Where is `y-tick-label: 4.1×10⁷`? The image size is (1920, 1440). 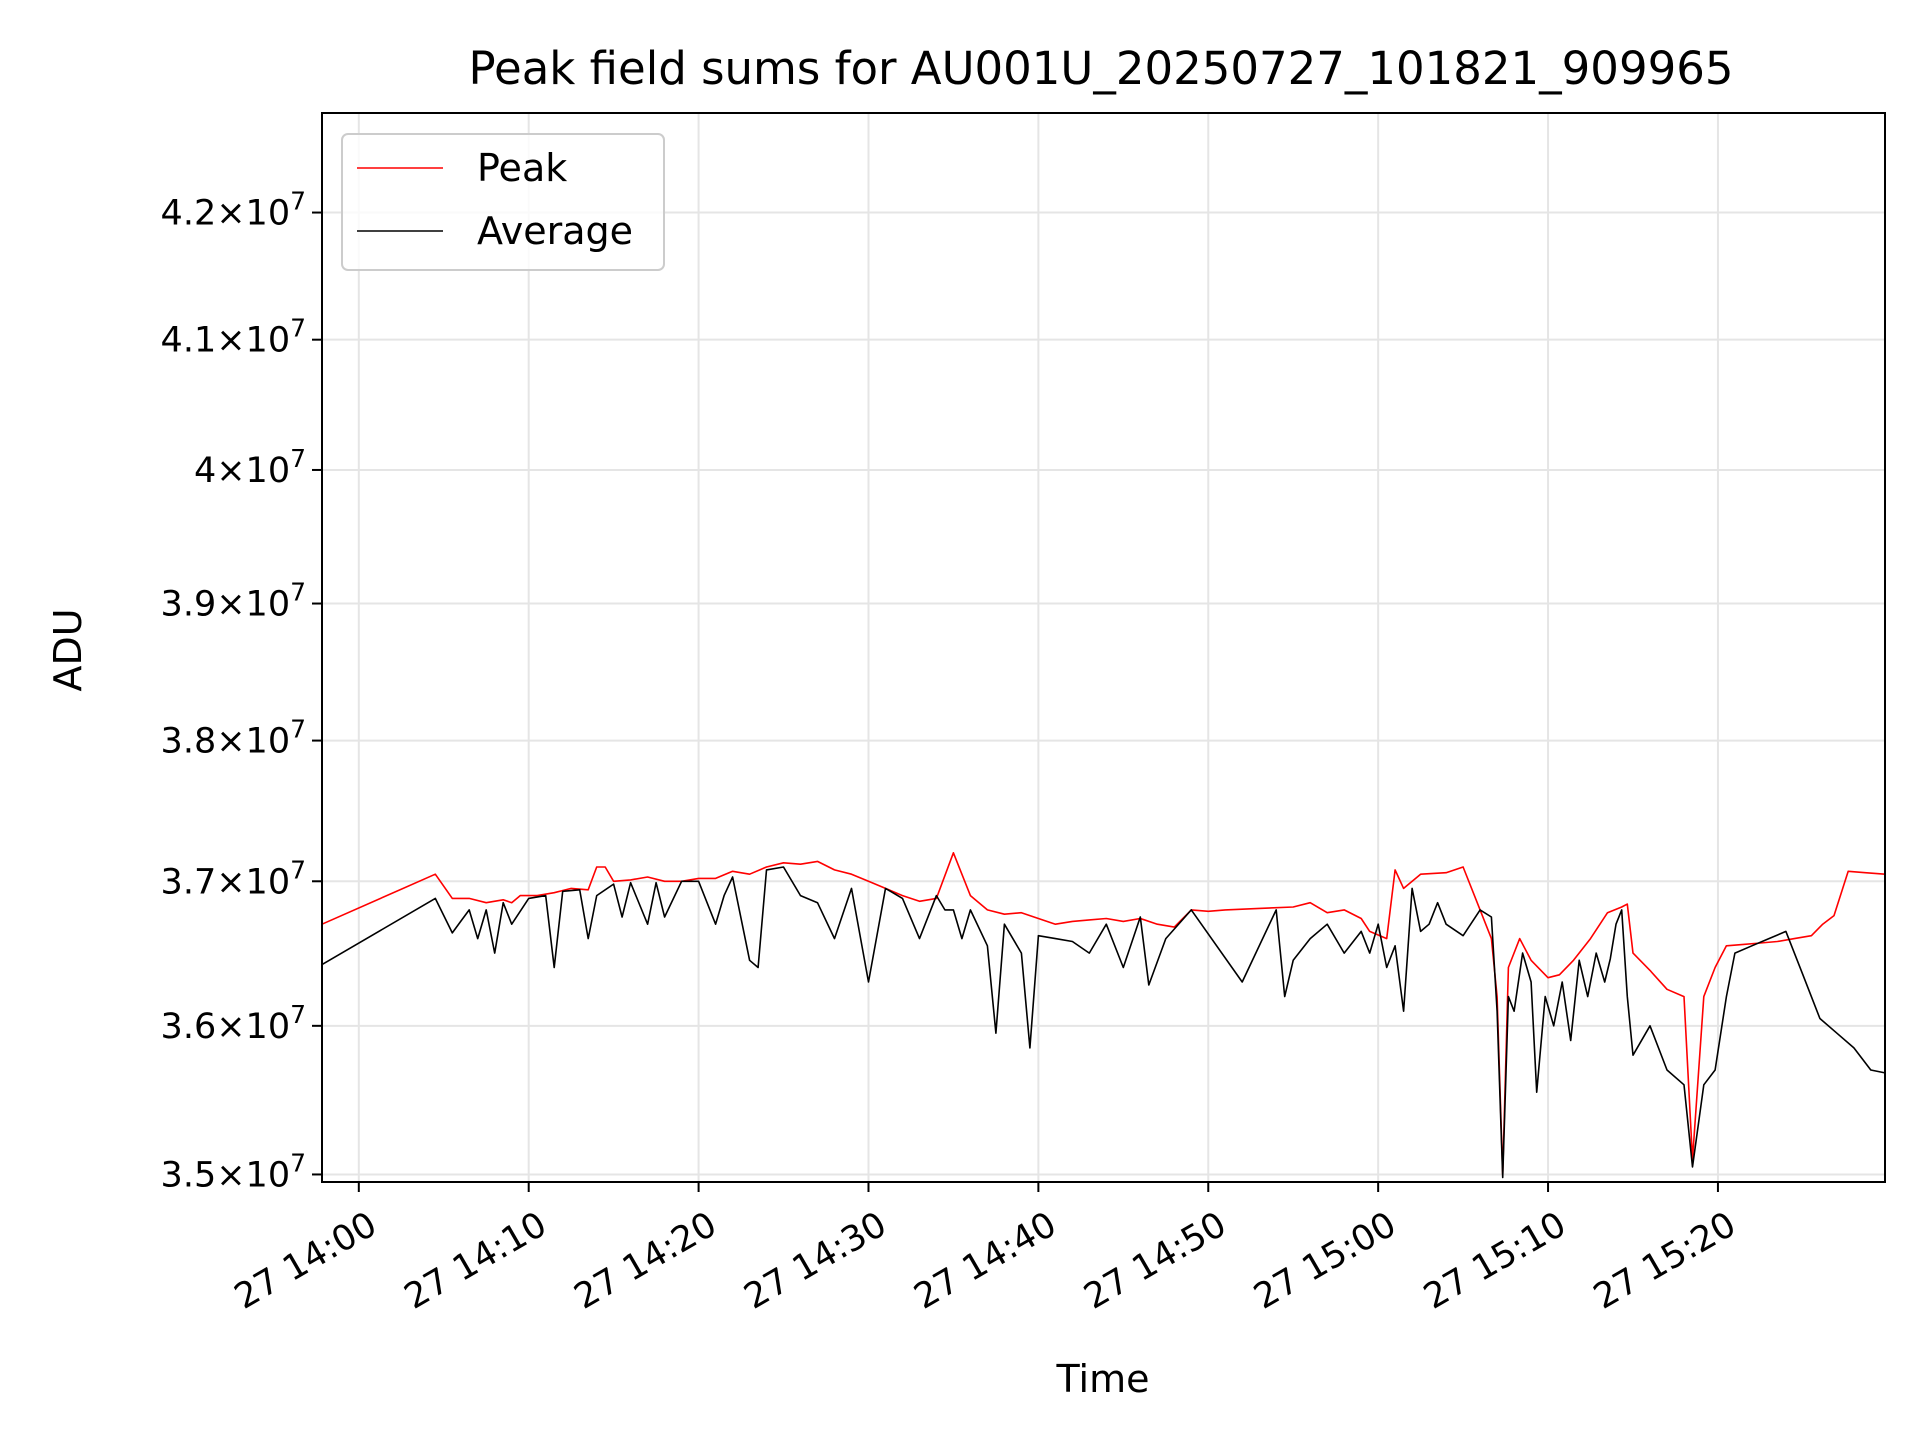 y-tick-label: 4.1×10⁷ is located at coordinates (233, 337).